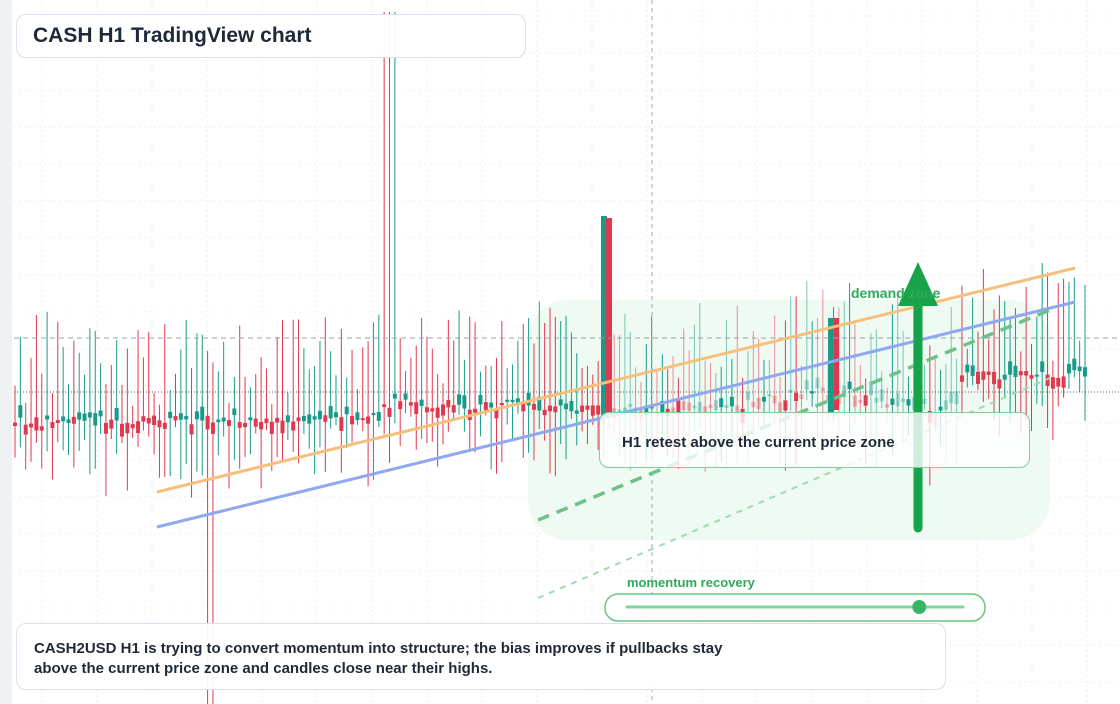 The height and width of the screenshot is (704, 1120). I want to click on momentum-indicator, so click(795, 607).